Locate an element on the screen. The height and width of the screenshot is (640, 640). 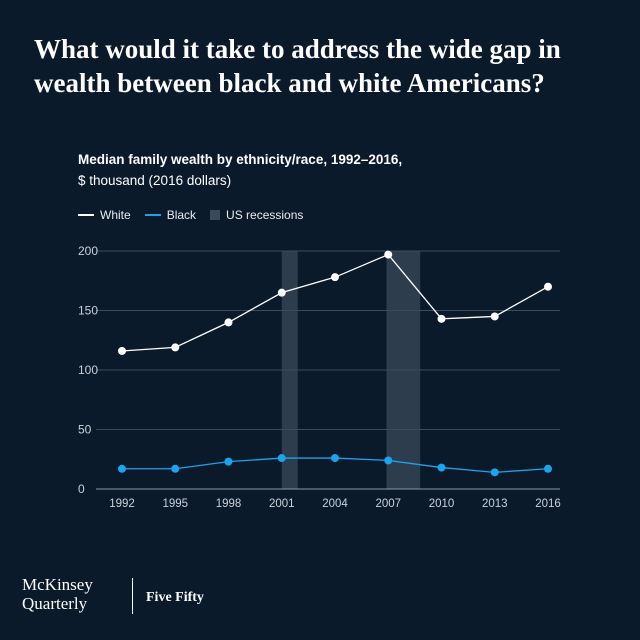
footer-divider is located at coordinates (132, 596).